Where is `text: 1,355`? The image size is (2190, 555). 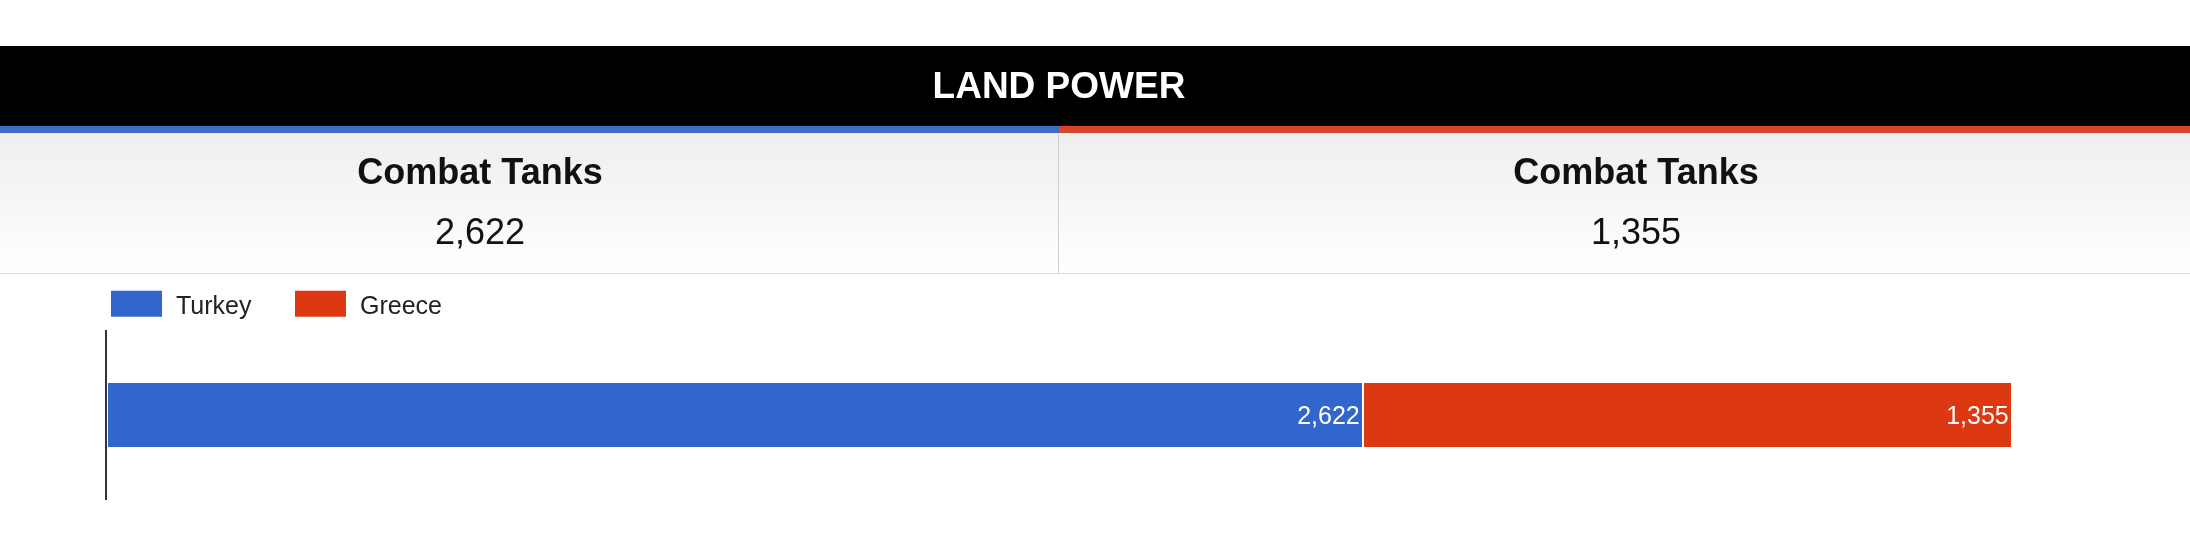
text: 1,355 is located at coordinates (1636, 231).